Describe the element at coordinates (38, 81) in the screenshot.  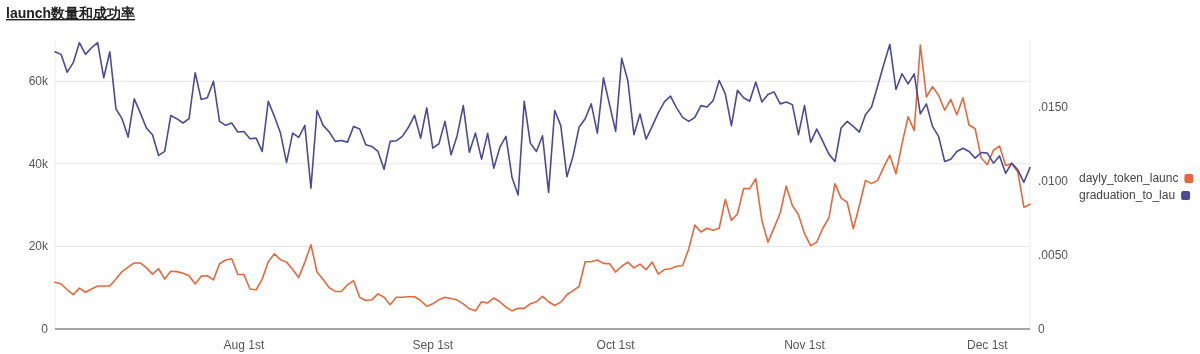
I see `y-tick-label: 60k` at that location.